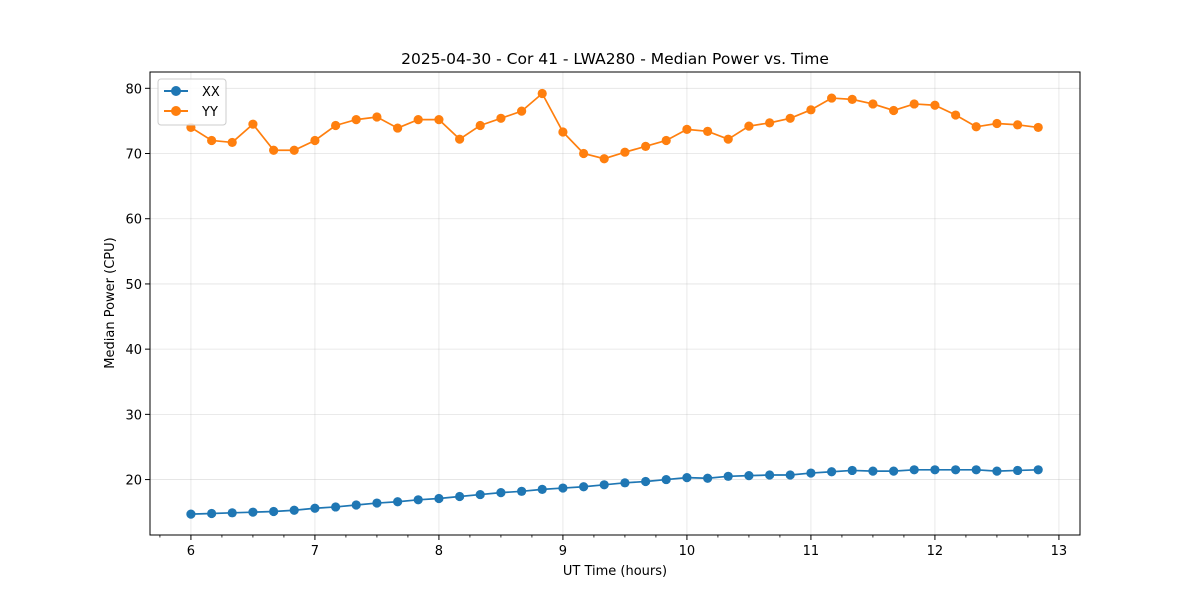 Image resolution: width=1200 pixels, height=600 pixels. Describe the element at coordinates (209, 112) in the screenshot. I see `legend-label-yy: YY` at that location.